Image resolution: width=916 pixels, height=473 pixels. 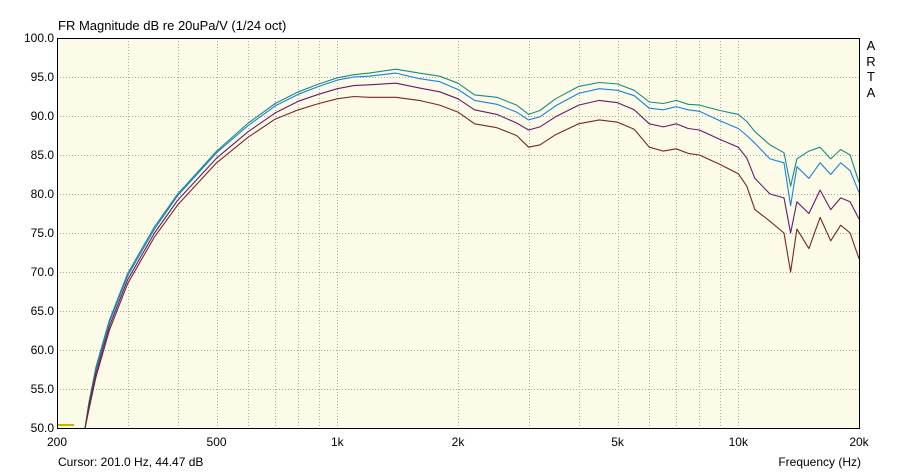 I want to click on cursor-readout: Cursor: 201.0 Hz, 44.47 dB, so click(x=131, y=462).